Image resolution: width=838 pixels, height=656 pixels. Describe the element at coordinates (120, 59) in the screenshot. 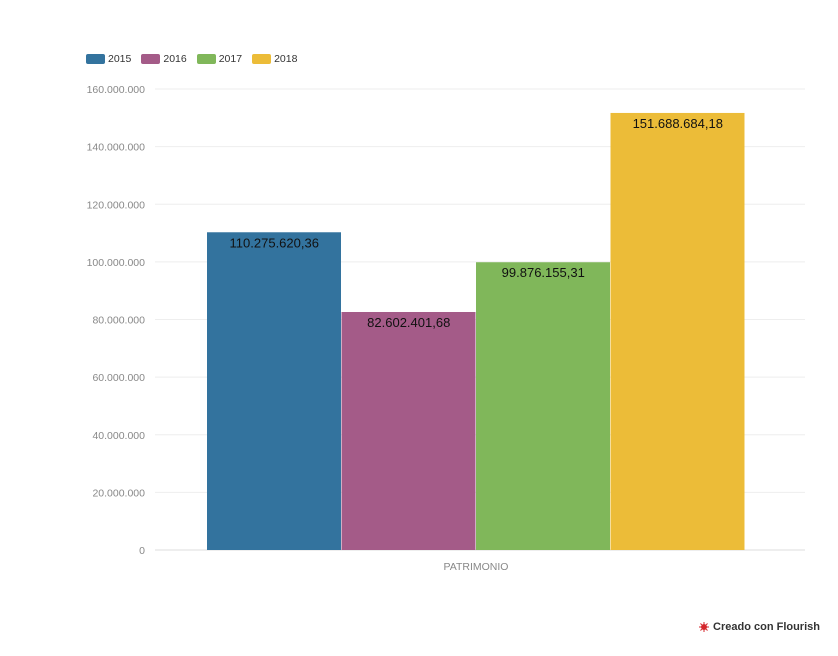

I see `legend-label-2015: 2015` at that location.